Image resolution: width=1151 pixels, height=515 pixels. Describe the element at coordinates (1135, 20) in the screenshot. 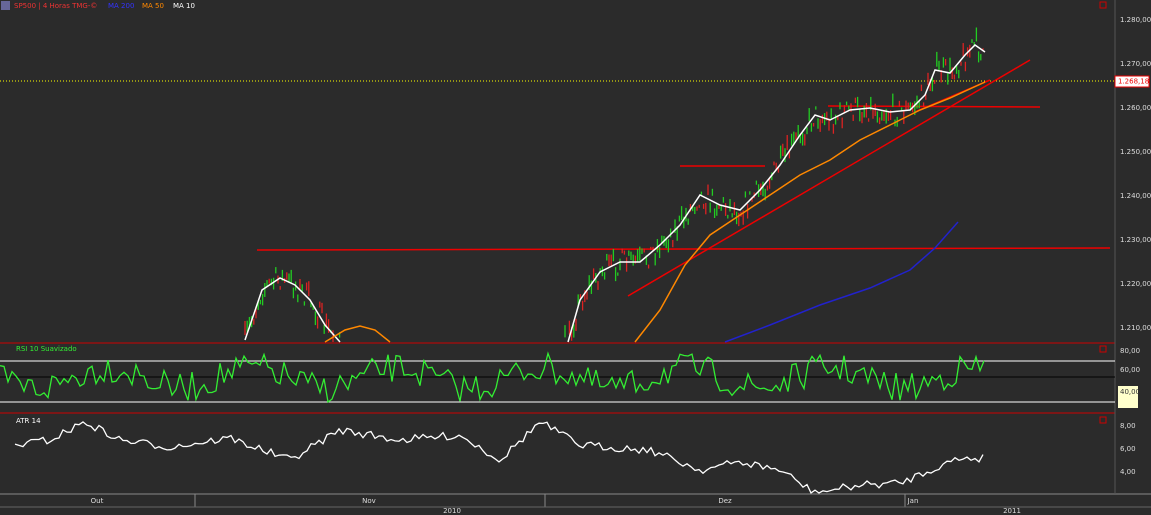

I see `price-tick-label: 1.280,00` at that location.